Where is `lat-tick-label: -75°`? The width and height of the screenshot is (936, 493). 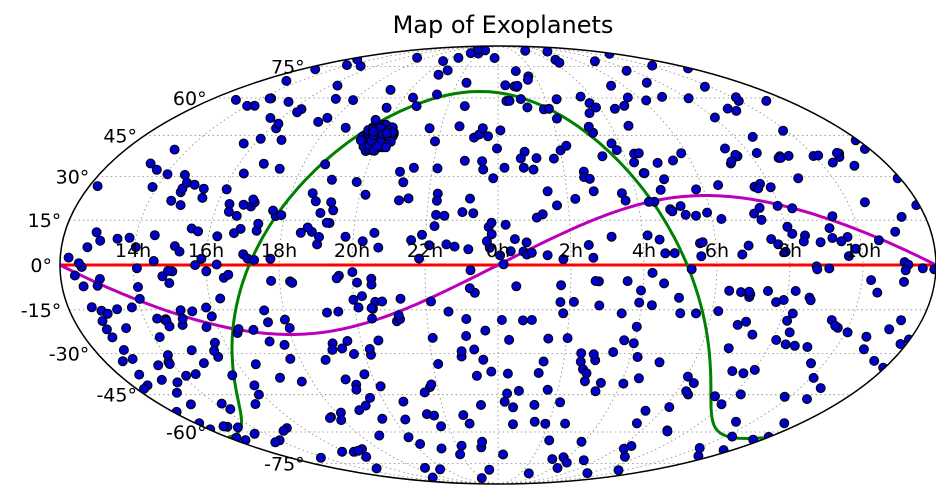
lat-tick-label: -75° is located at coordinates (284, 464).